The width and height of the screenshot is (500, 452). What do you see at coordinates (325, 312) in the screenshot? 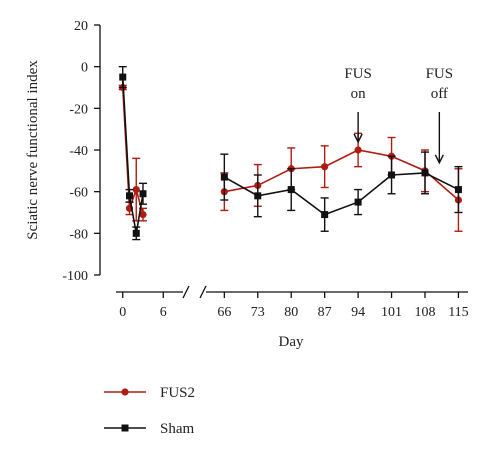
I see `x-tick-label: 87` at bounding box center [325, 312].